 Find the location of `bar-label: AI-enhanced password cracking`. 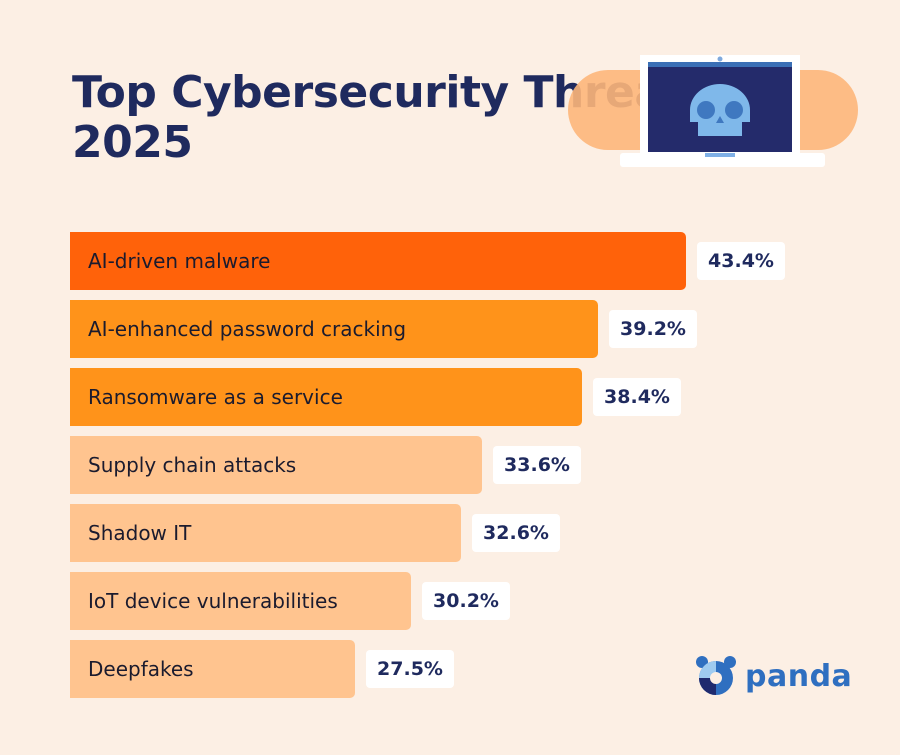

bar-label: AI-enhanced password cracking is located at coordinates (247, 329).